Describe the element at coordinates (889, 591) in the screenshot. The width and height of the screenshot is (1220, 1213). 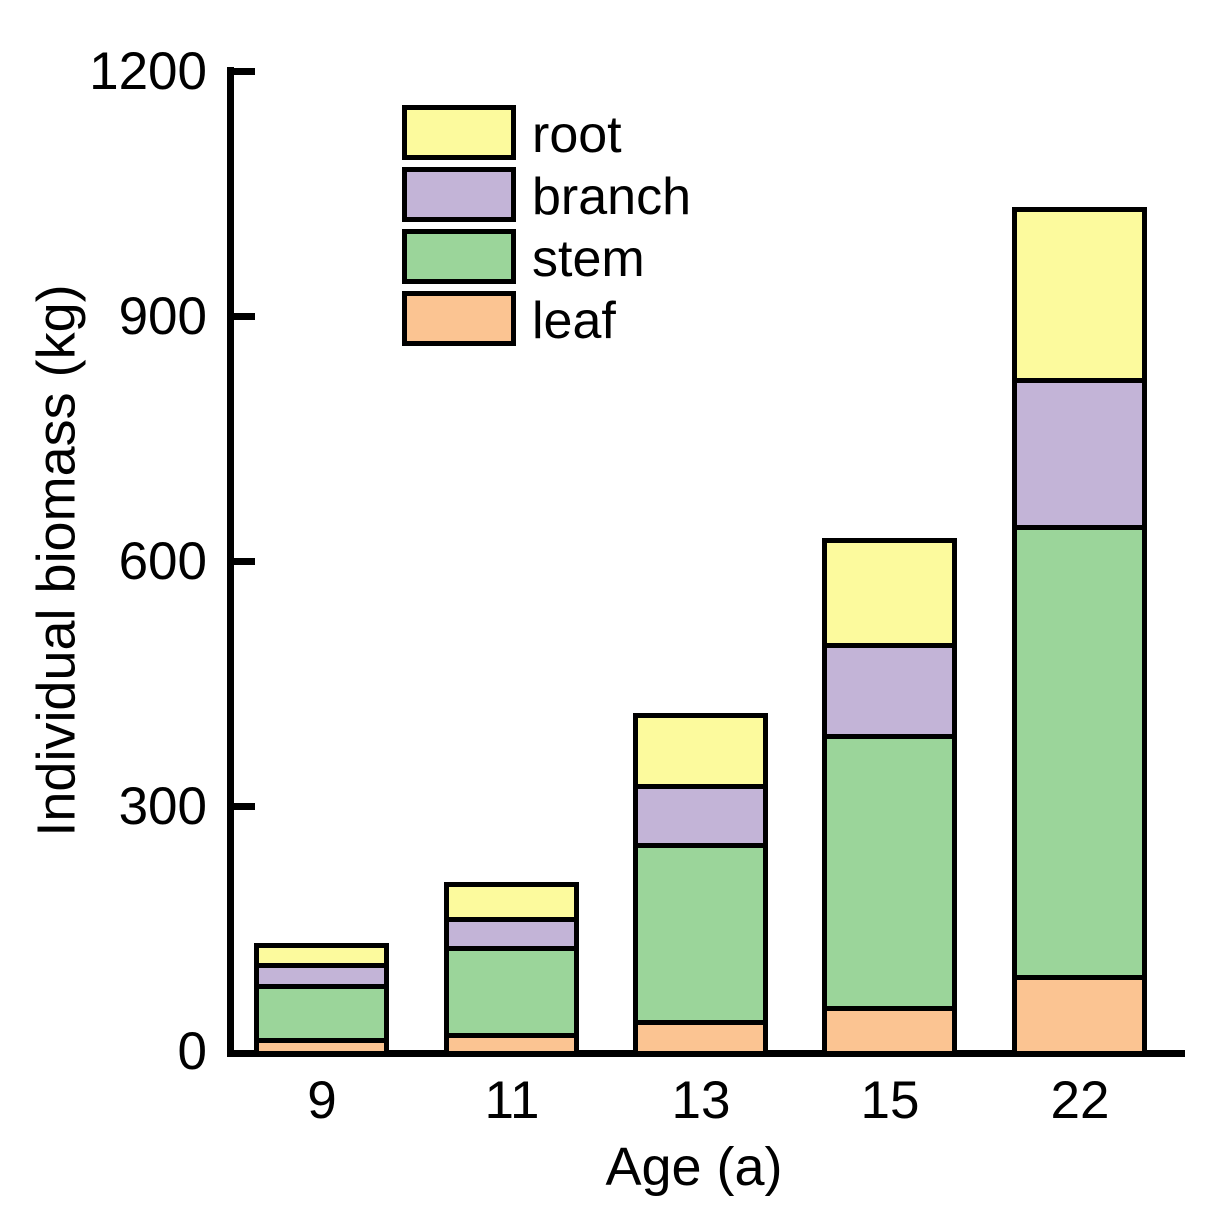
I see `bar-15-segment-root` at that location.